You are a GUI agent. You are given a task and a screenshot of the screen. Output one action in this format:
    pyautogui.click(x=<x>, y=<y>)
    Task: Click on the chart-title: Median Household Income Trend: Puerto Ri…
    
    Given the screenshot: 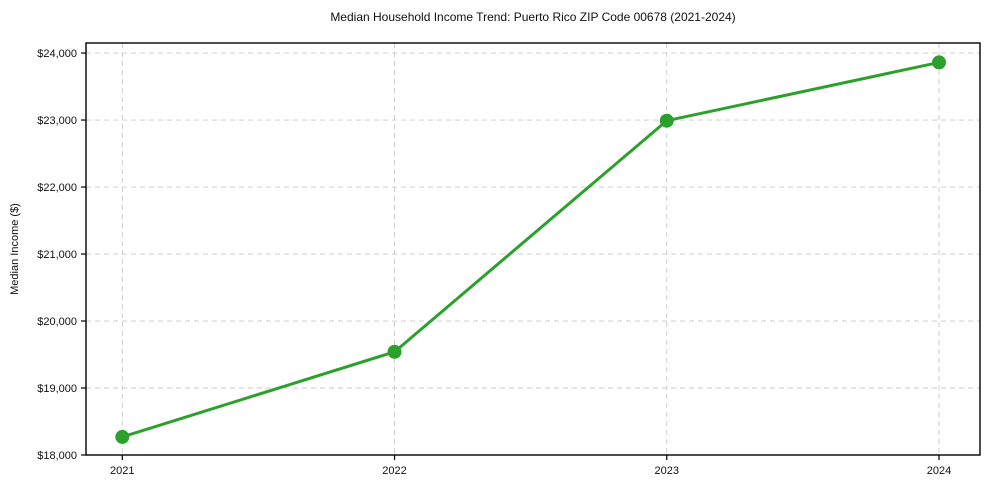 What is the action you would take?
    pyautogui.click(x=533, y=17)
    